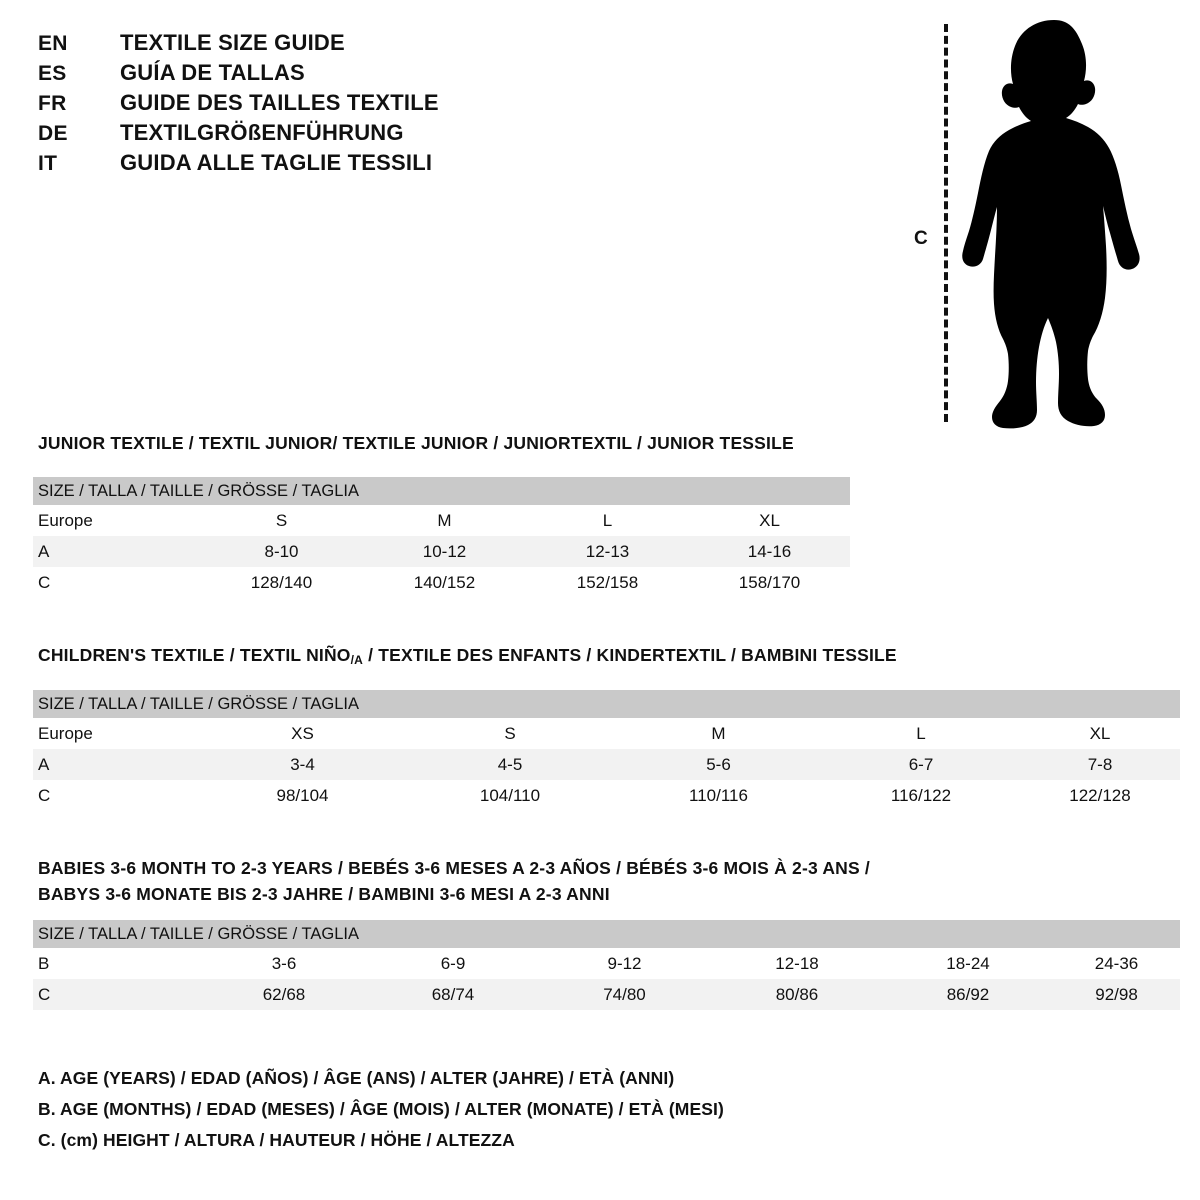 The image size is (1200, 1200). I want to click on babies-months-9-12: 9-12, so click(624, 963).